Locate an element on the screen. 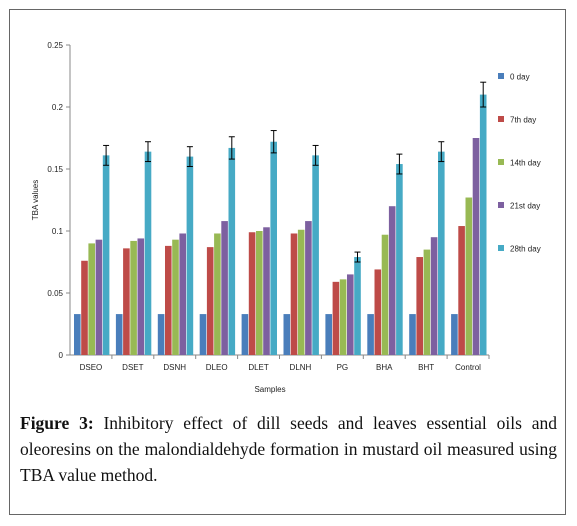 Image resolution: width=577 pixels, height=526 pixels. legend-label: 14th day is located at coordinates (525, 163).